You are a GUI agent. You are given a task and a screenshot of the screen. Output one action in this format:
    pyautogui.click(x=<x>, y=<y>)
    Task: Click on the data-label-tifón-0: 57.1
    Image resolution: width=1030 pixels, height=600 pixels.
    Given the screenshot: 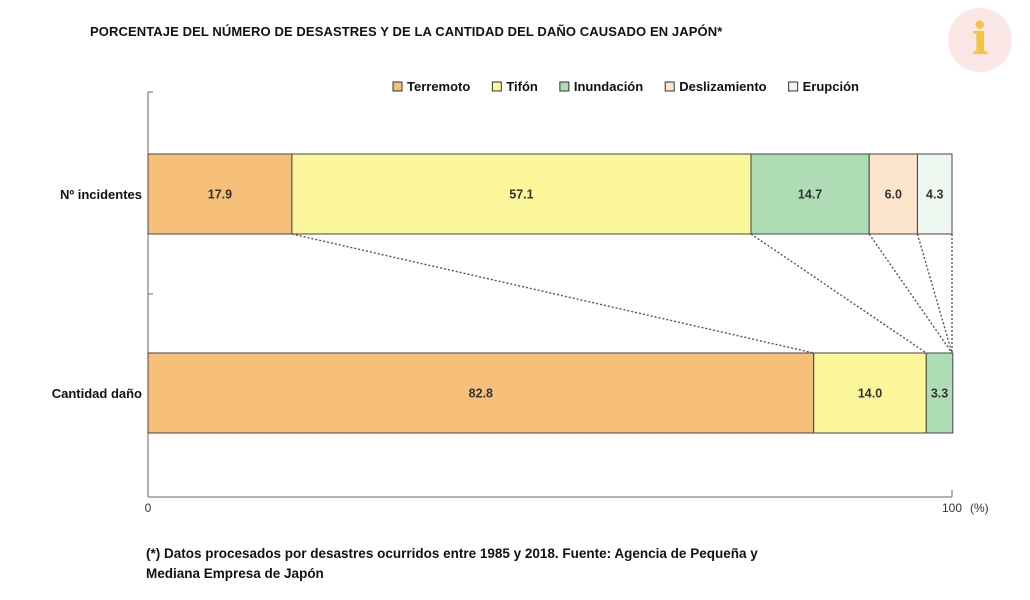 What is the action you would take?
    pyautogui.click(x=521, y=195)
    